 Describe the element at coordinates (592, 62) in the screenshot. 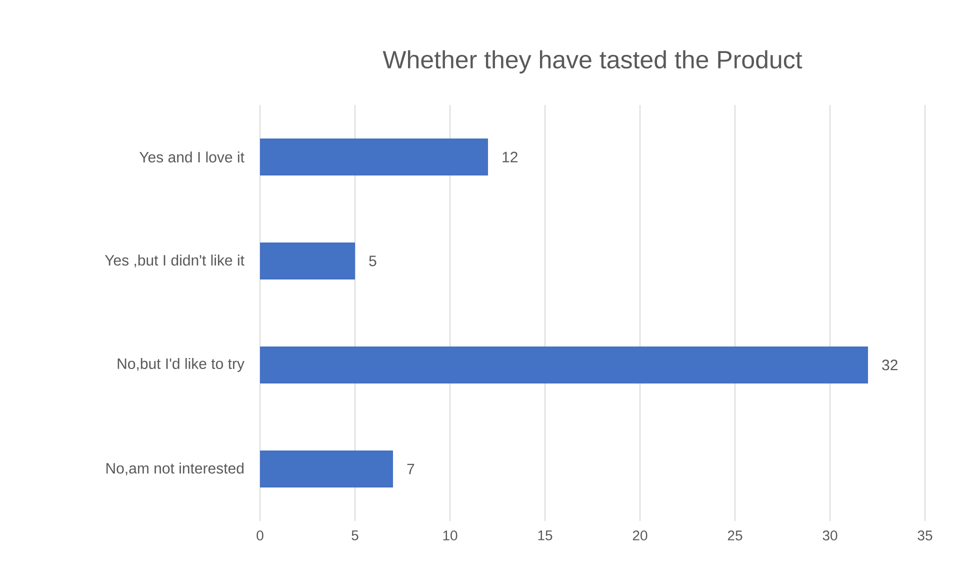

I see `chart-title: Whether they have tasted the Product` at that location.